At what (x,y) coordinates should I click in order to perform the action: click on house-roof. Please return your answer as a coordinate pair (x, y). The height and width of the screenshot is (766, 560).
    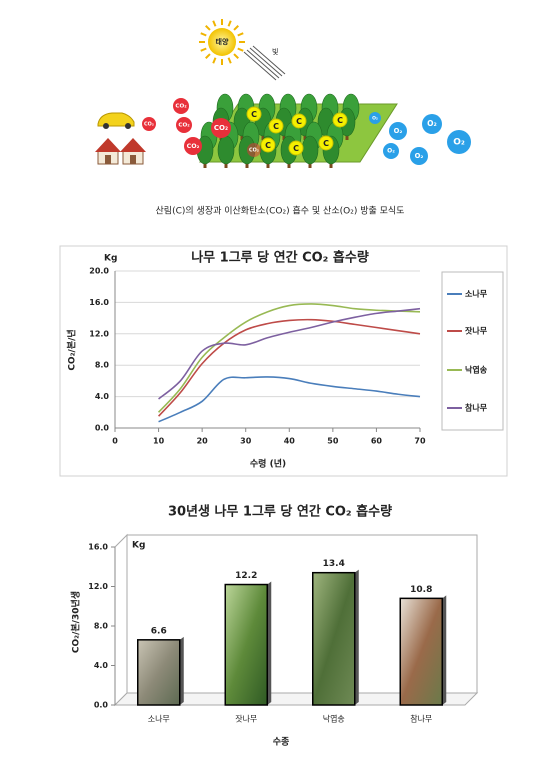
    Looking at the image, I should click on (133, 145).